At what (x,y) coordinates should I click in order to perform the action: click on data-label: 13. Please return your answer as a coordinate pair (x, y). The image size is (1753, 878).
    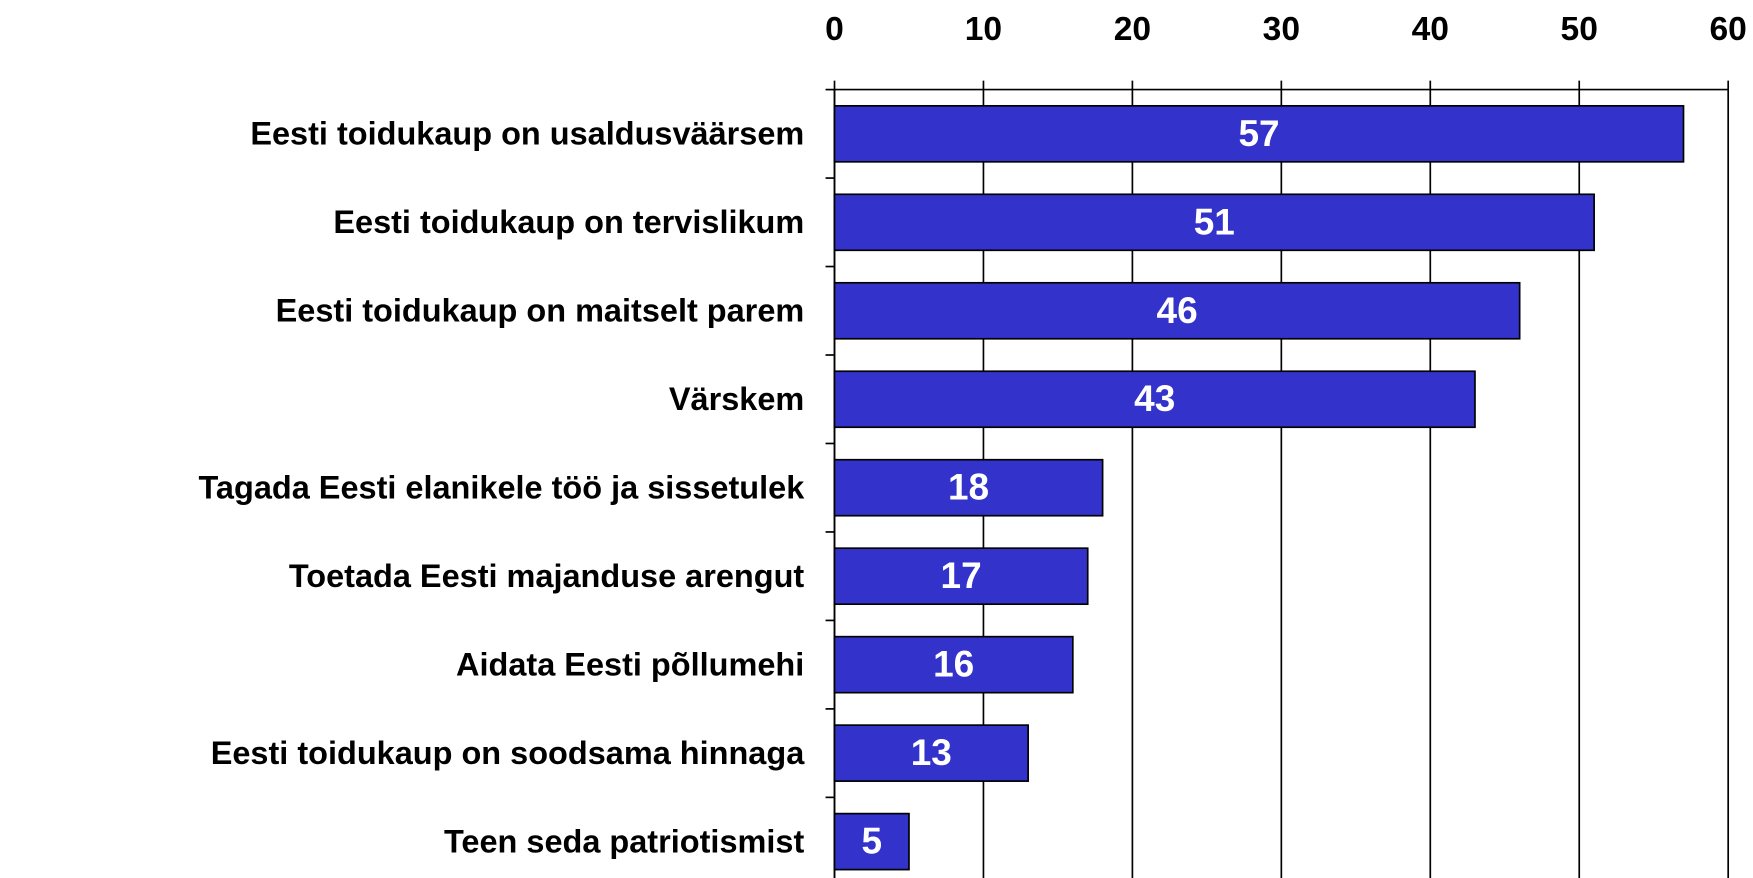
    Looking at the image, I should click on (931, 752).